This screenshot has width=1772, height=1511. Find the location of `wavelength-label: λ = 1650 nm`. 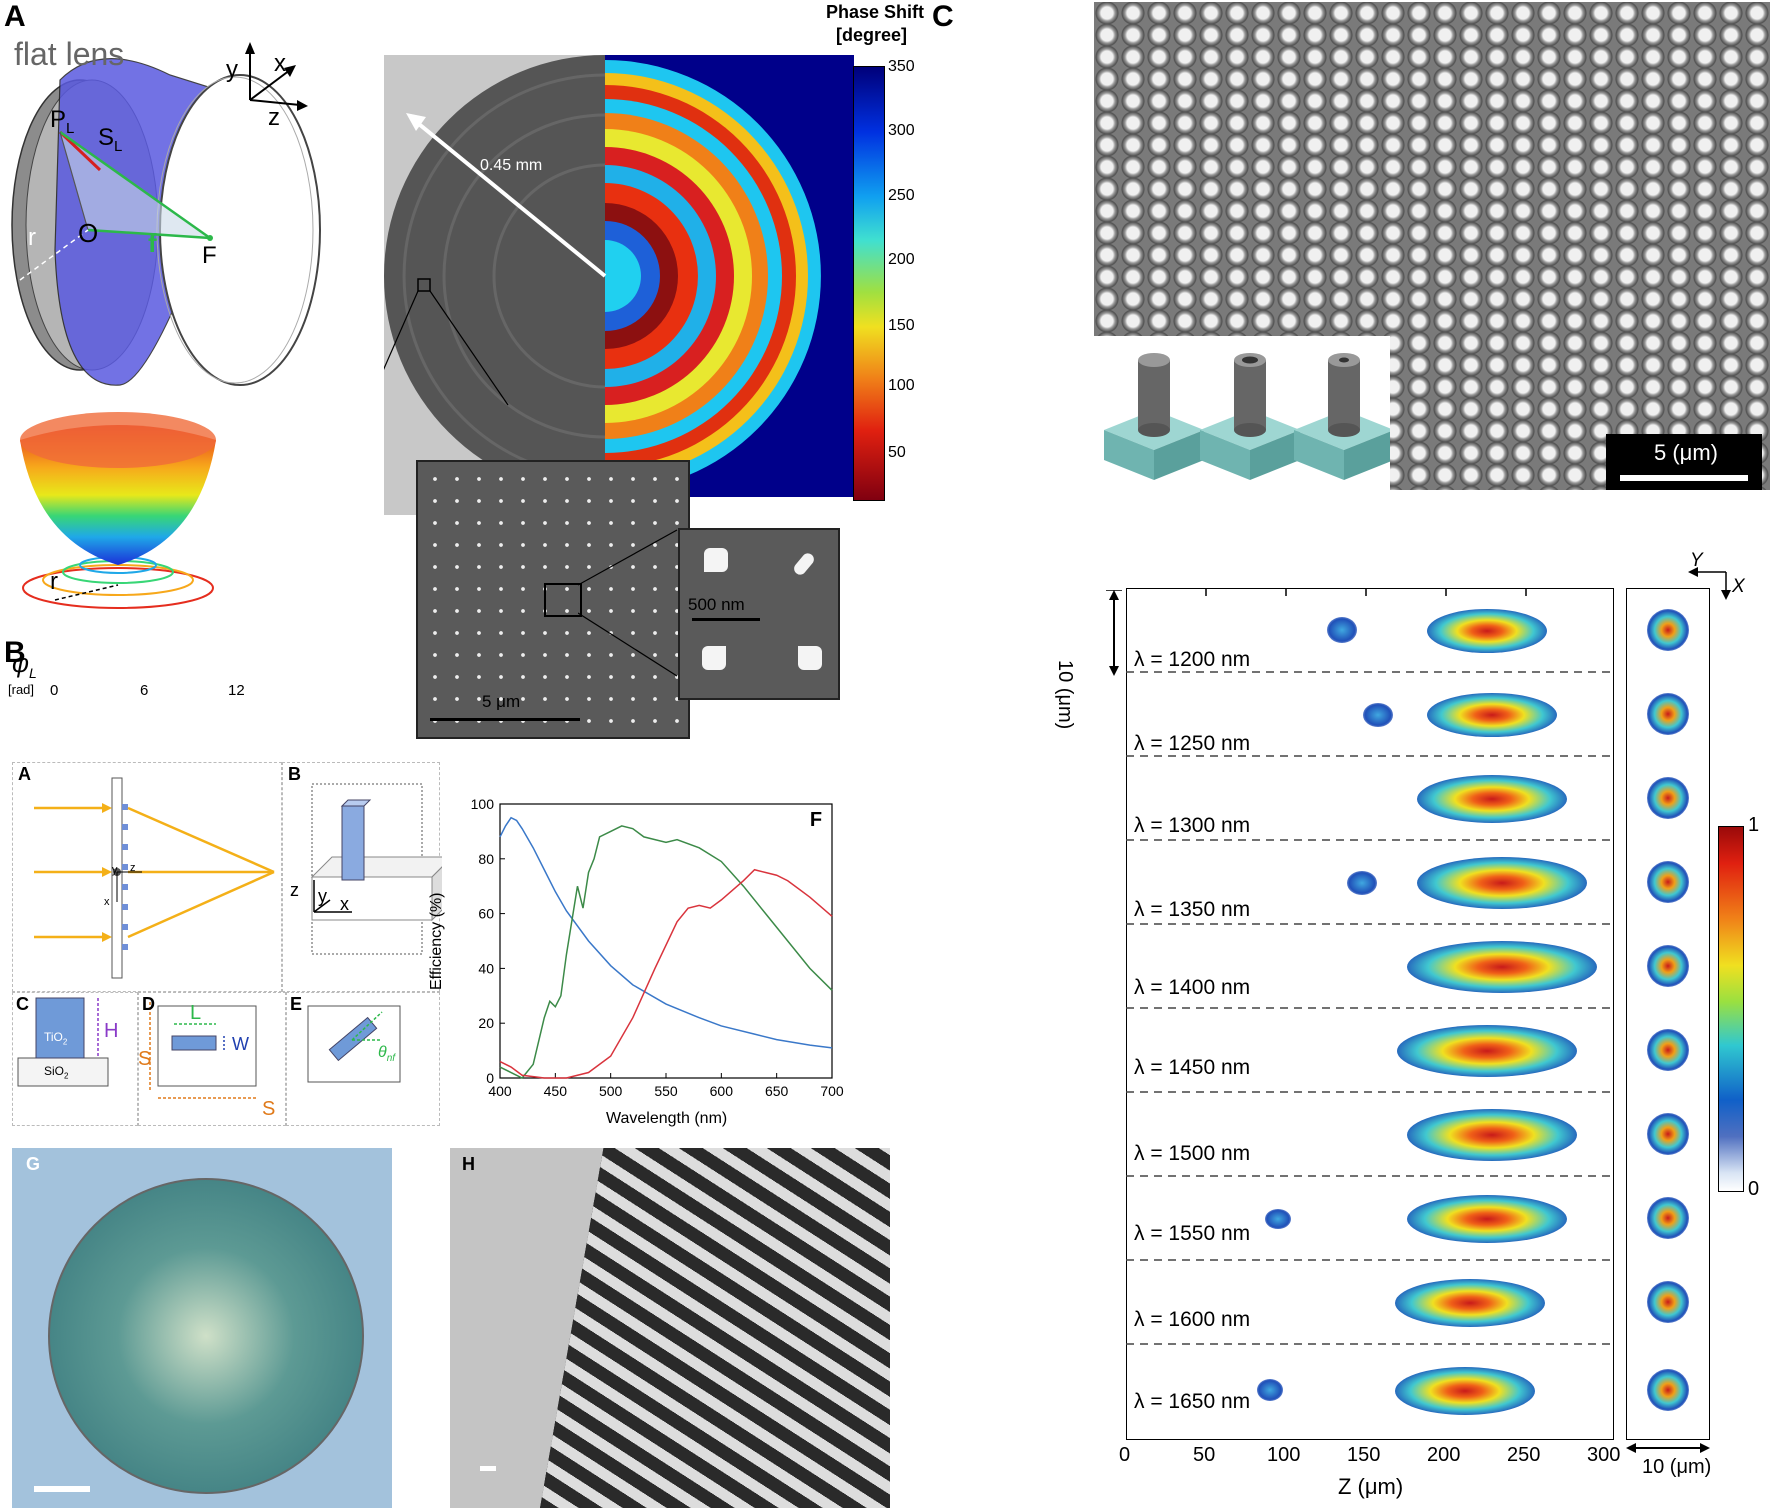

wavelength-label: λ = 1650 nm is located at coordinates (1192, 1401).